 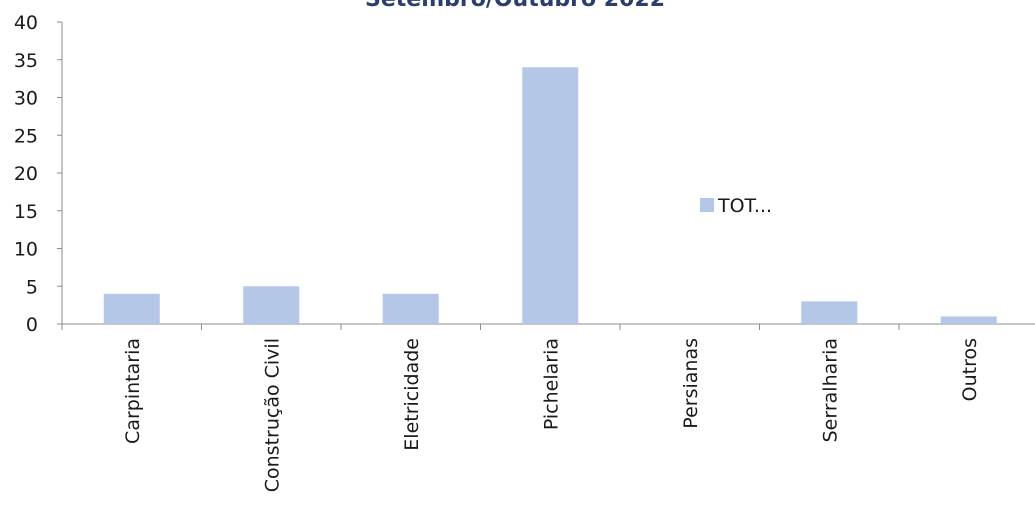 What do you see at coordinates (412, 394) in the screenshot?
I see `x-tick-label: Eletricidade` at bounding box center [412, 394].